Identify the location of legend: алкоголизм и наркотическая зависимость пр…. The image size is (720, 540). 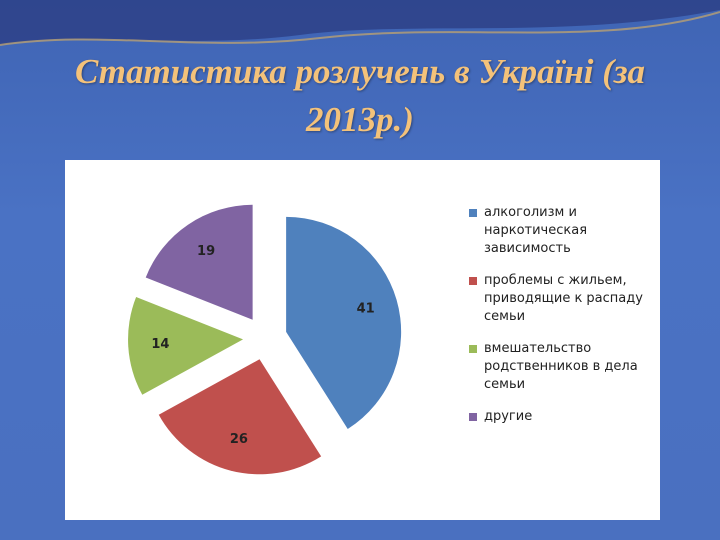
(564, 315).